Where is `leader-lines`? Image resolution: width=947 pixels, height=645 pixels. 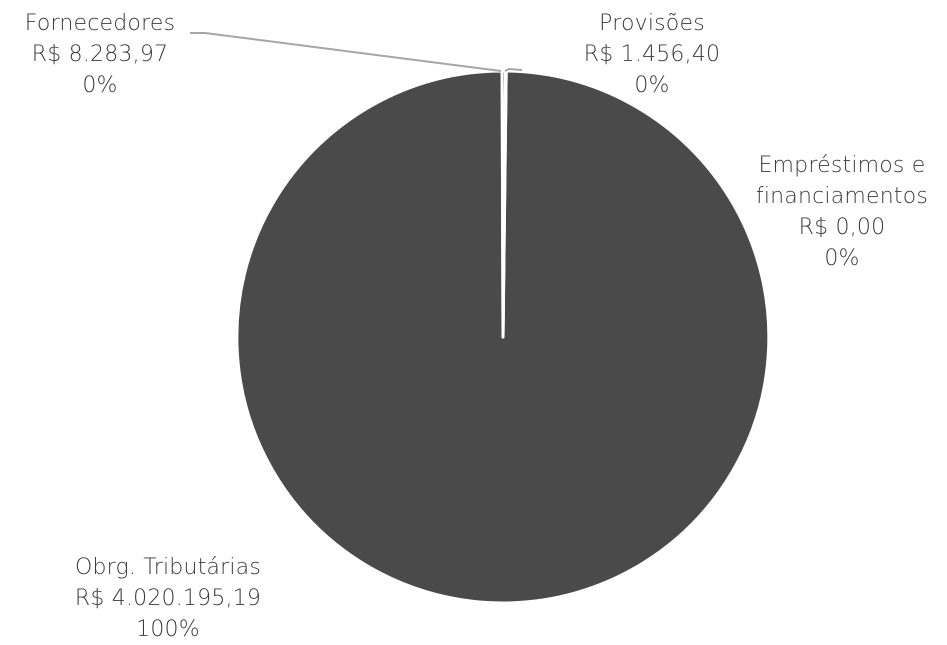
leader-lines is located at coordinates (356, 52).